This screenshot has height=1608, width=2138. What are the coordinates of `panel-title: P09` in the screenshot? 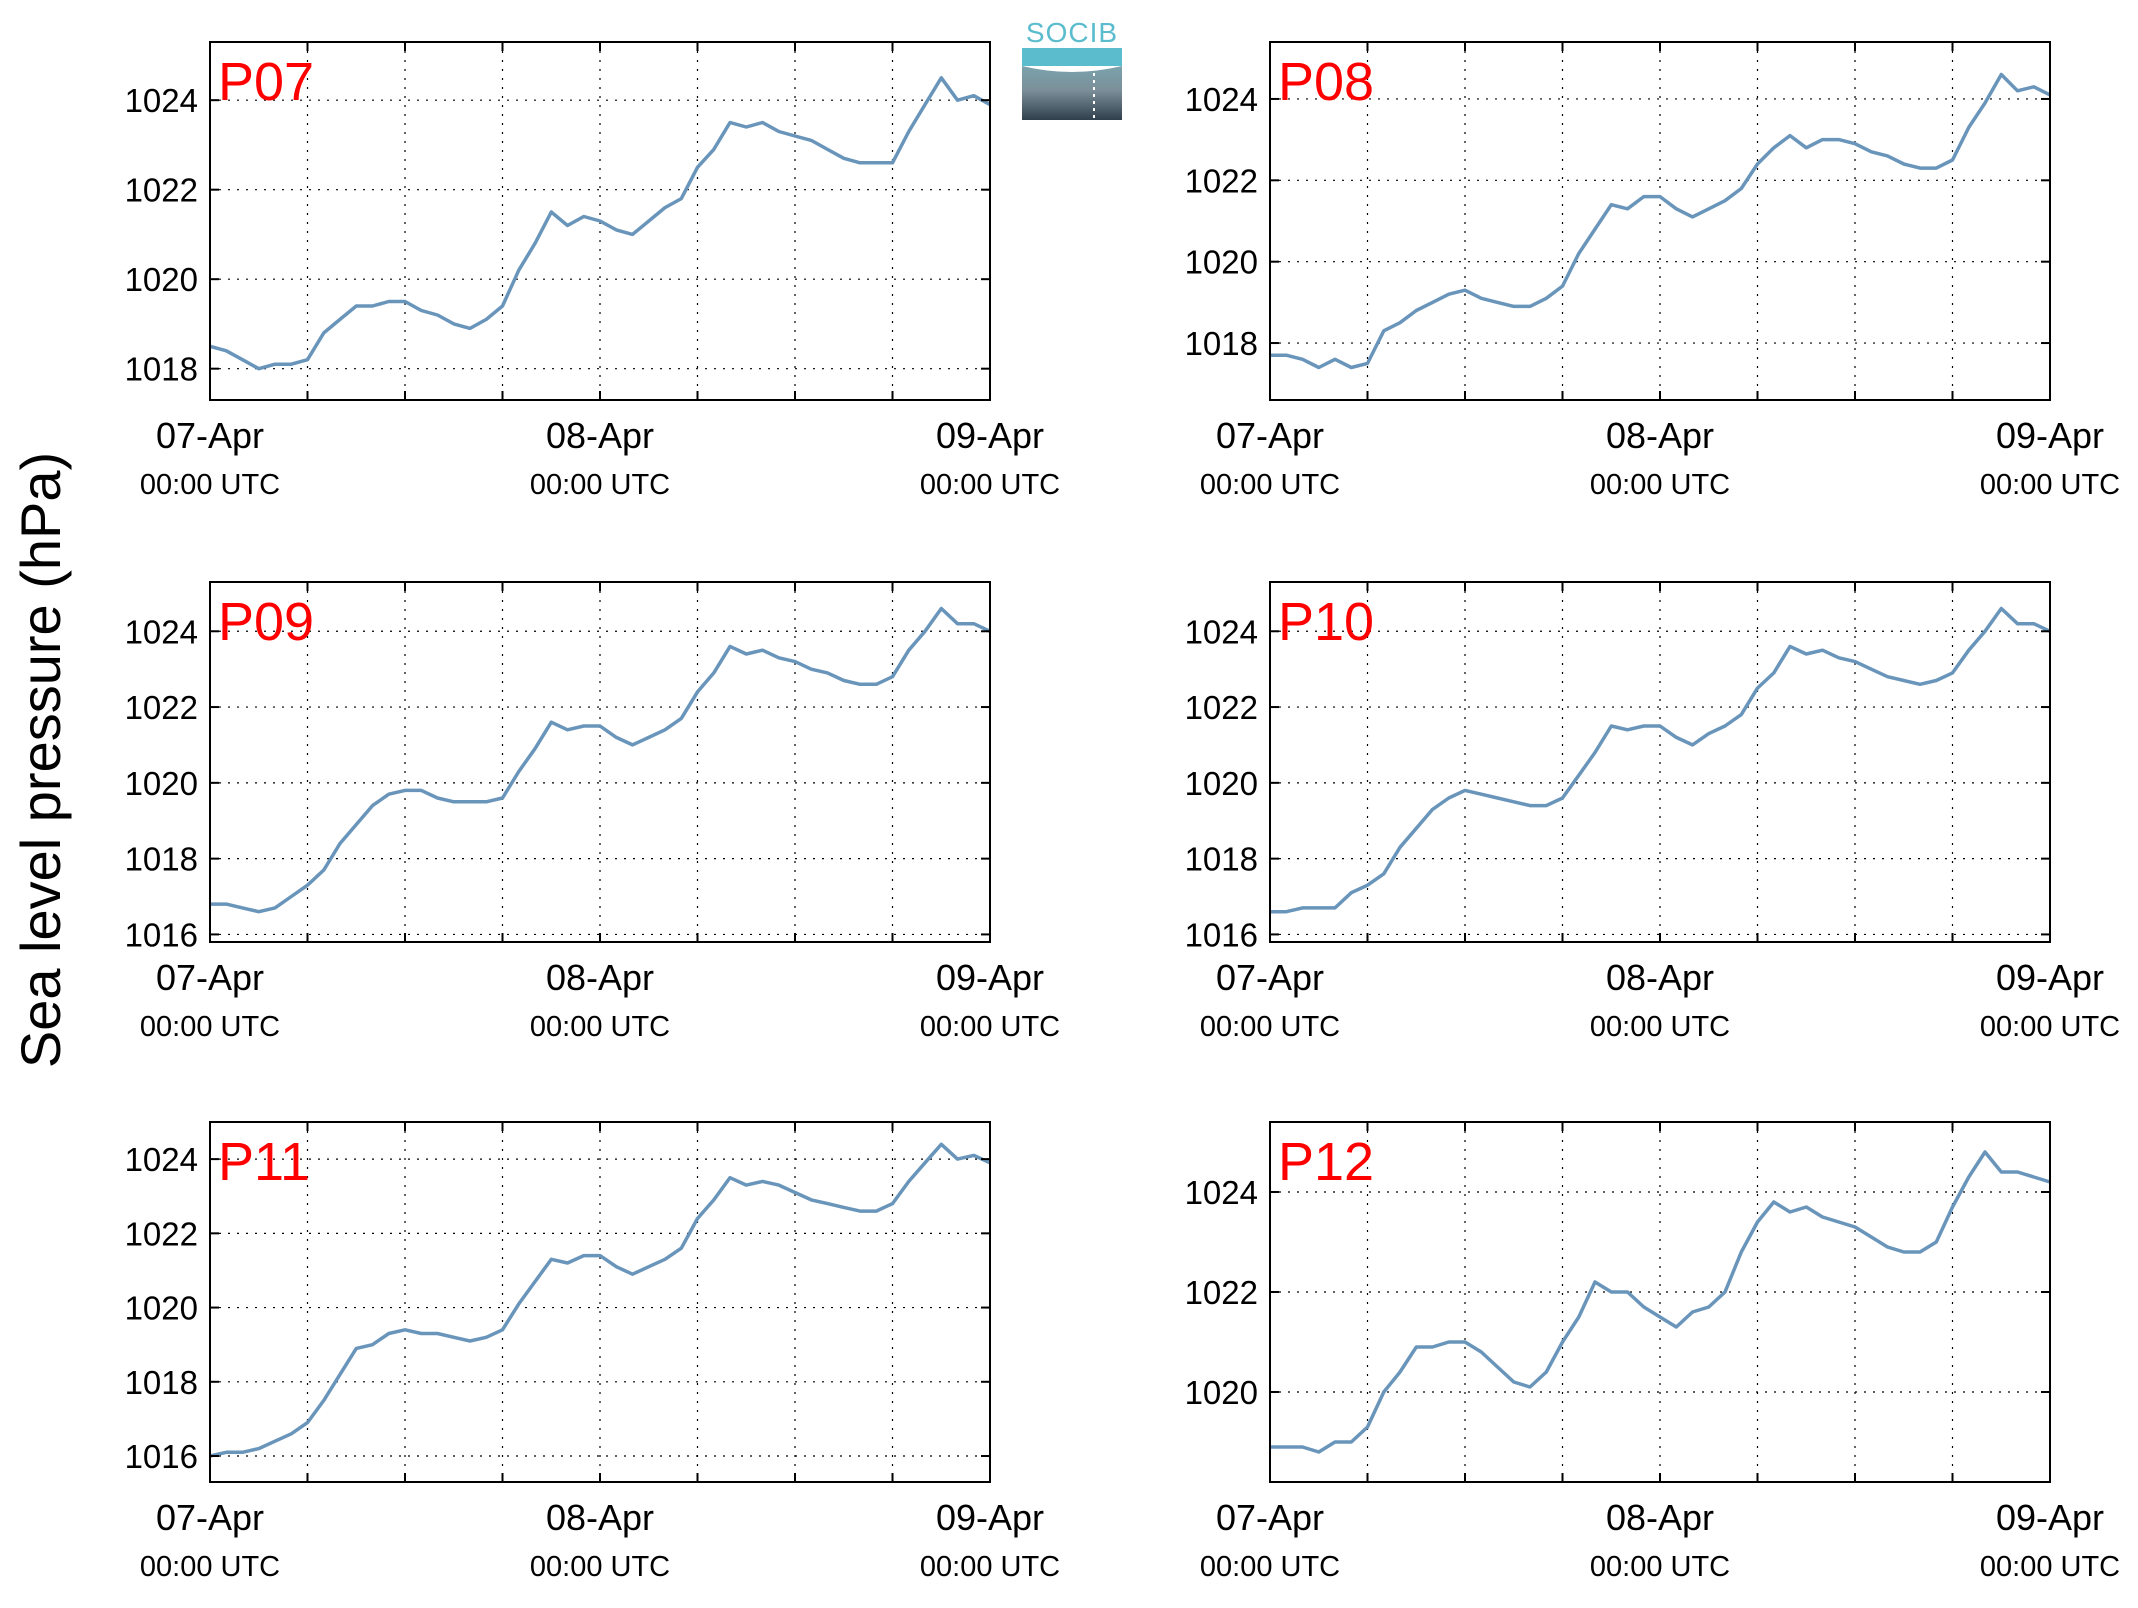 It's located at (266, 622).